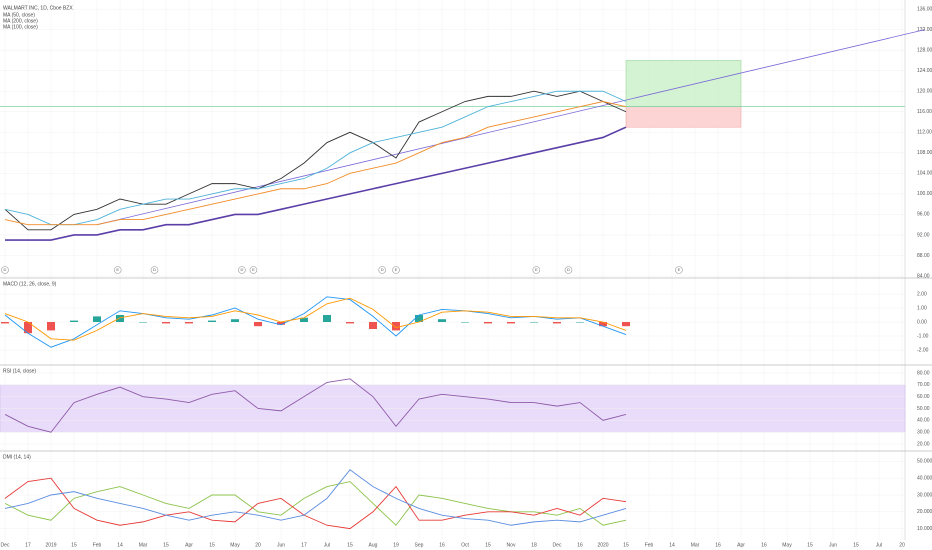 The height and width of the screenshot is (550, 932). Describe the element at coordinates (672, 545) in the screenshot. I see `x-tick-label: 14` at that location.